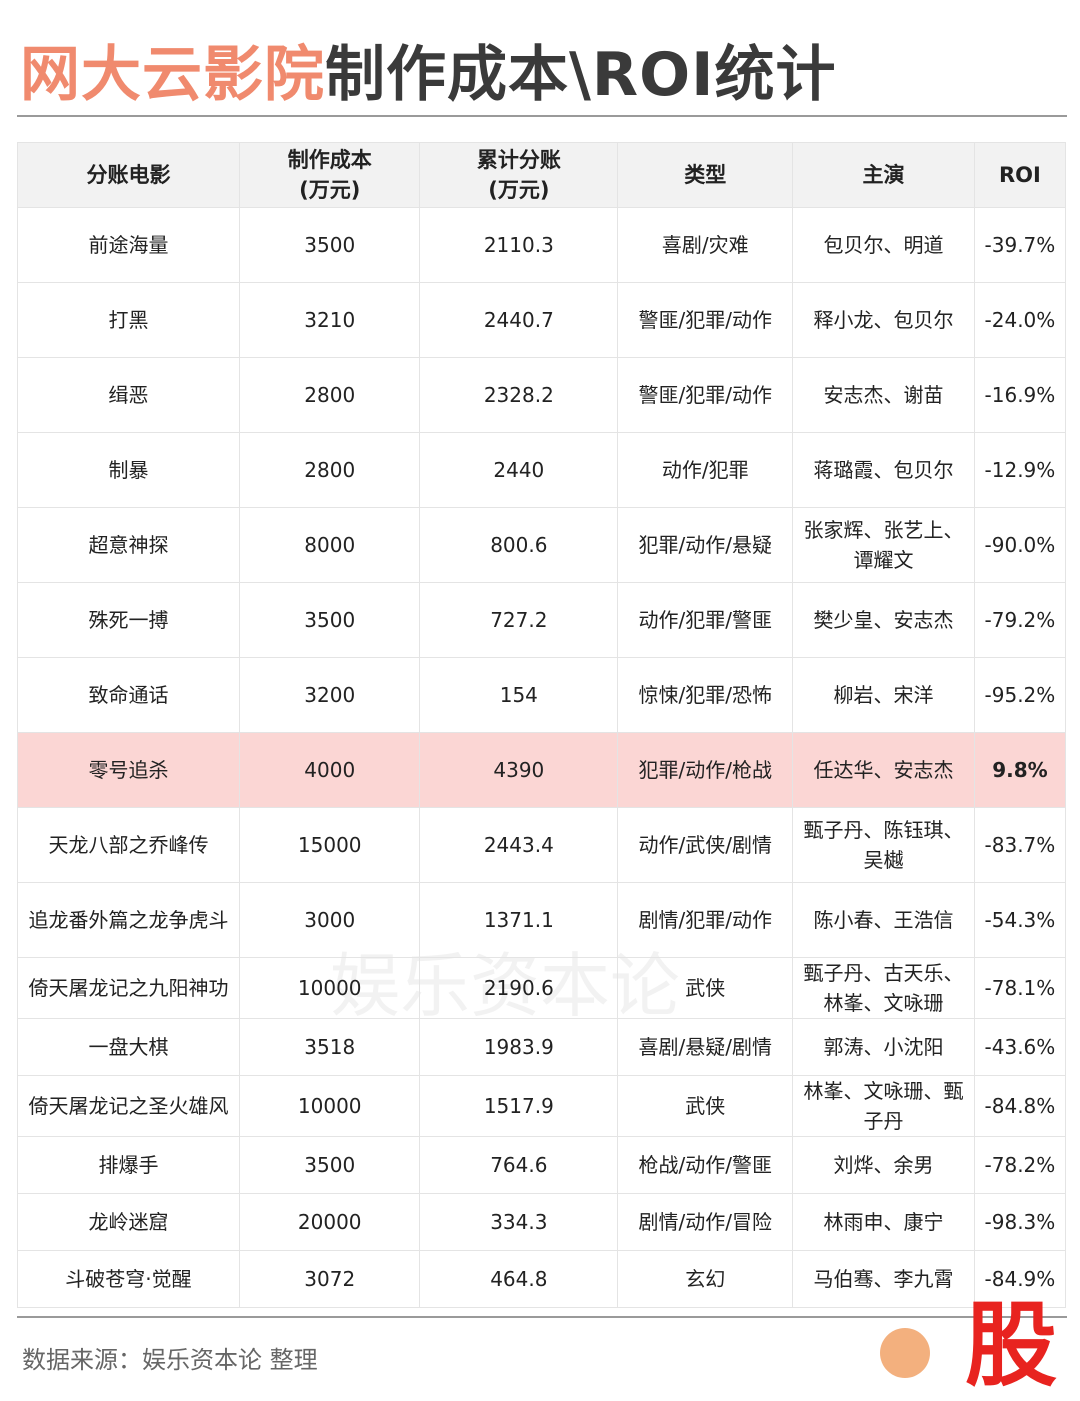 Image resolution: width=1080 pixels, height=1401 pixels. Describe the element at coordinates (519, 320) in the screenshot. I see `cell-revenue: 2440.7` at that location.